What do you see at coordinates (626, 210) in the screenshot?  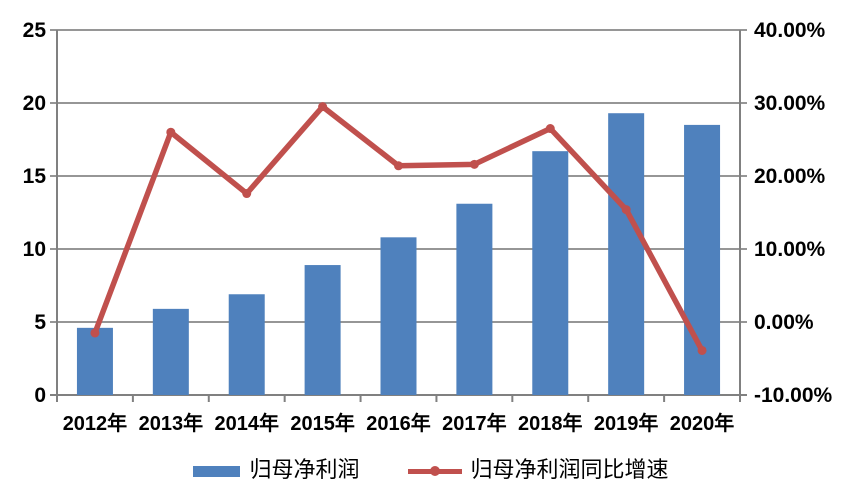 I see `line-marker-2019年` at bounding box center [626, 210].